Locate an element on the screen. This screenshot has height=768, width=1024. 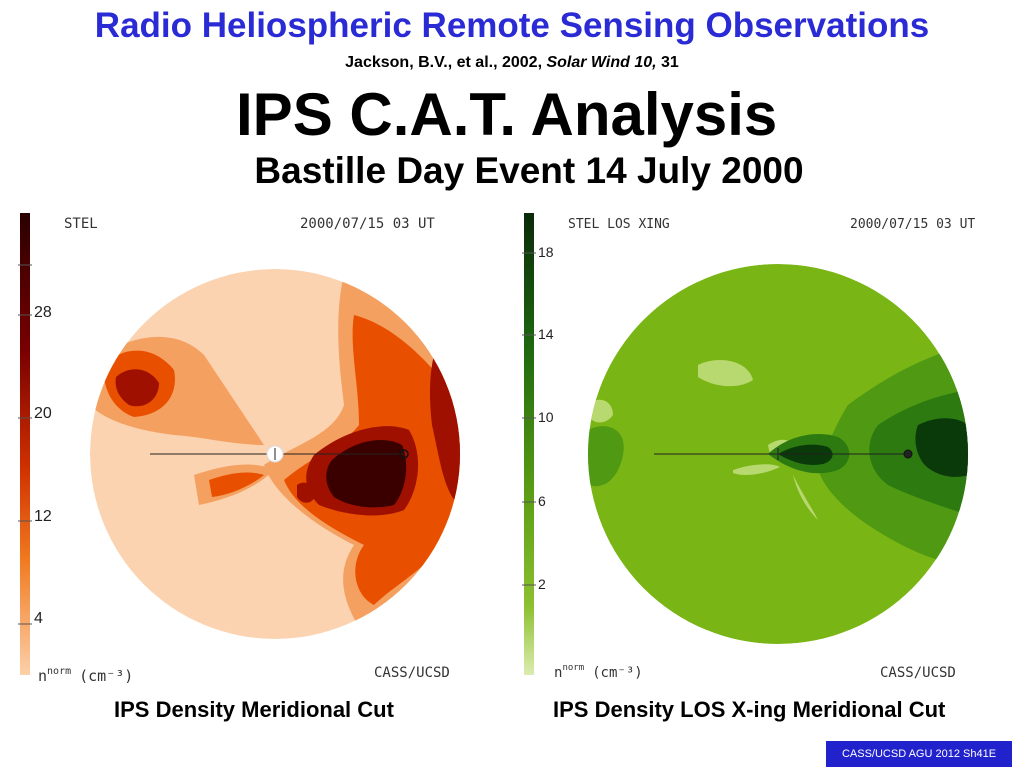
scale-label-4: 4 is located at coordinates (38, 618).